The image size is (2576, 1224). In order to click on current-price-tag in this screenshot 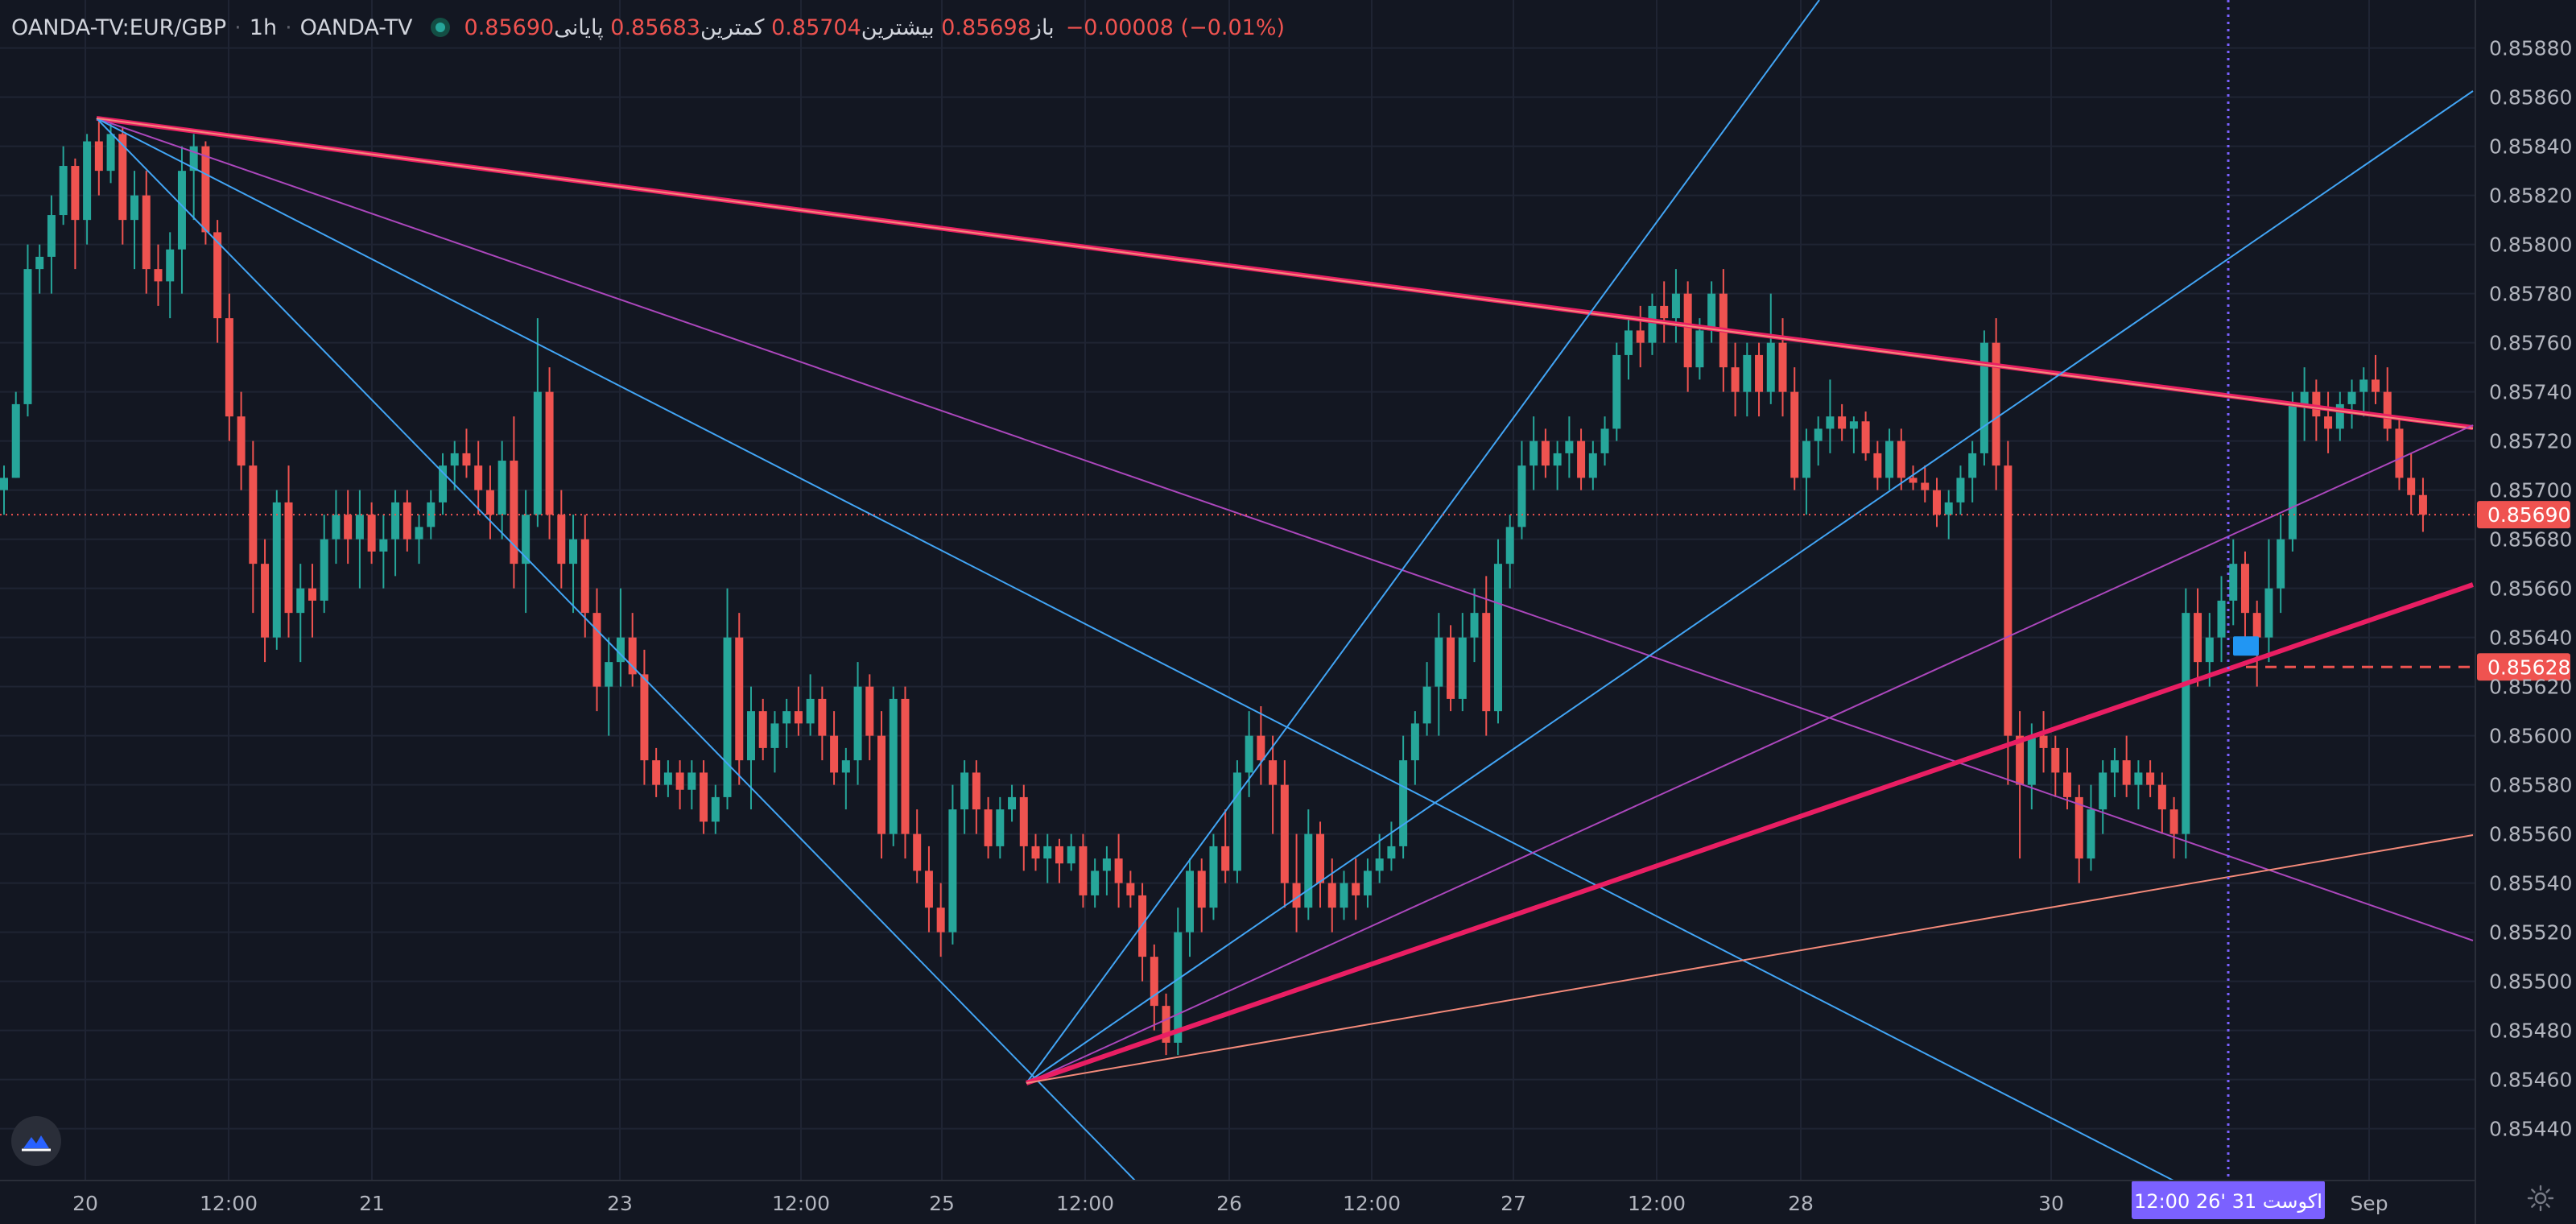, I will do `click(2523, 515)`.